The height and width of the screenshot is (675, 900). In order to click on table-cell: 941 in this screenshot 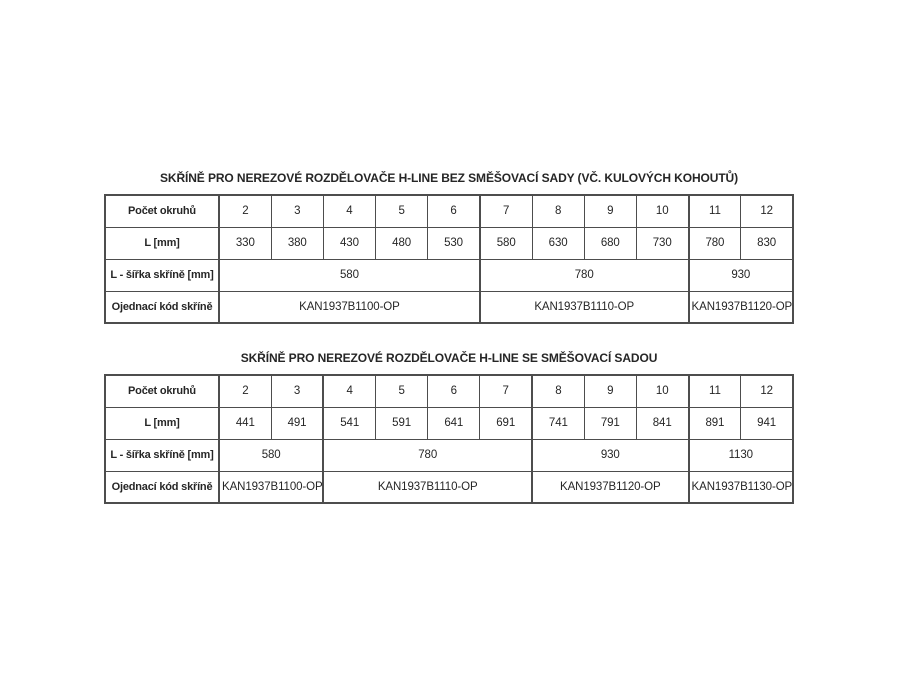, I will do `click(767, 423)`.